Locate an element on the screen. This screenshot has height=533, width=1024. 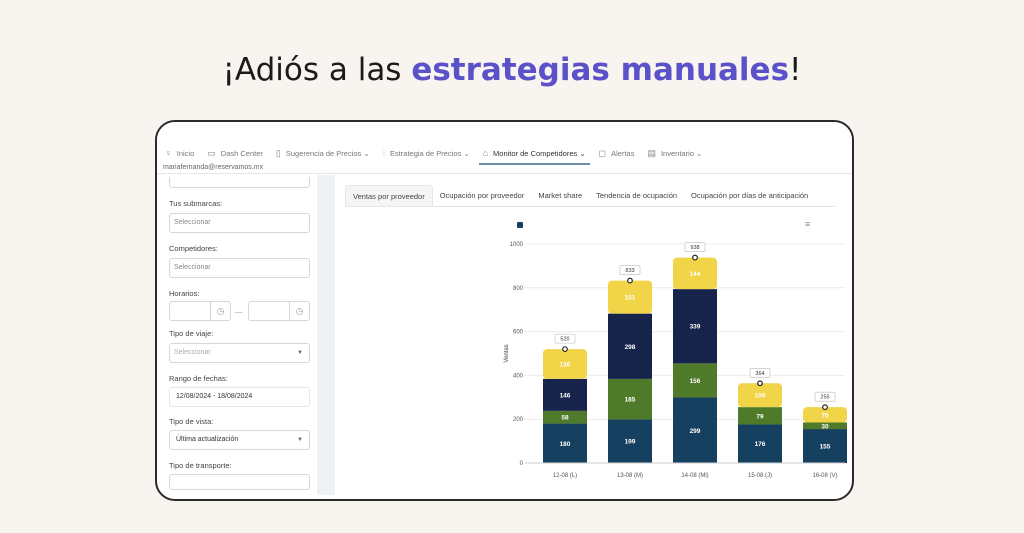
data-label: 70 is located at coordinates (825, 415).